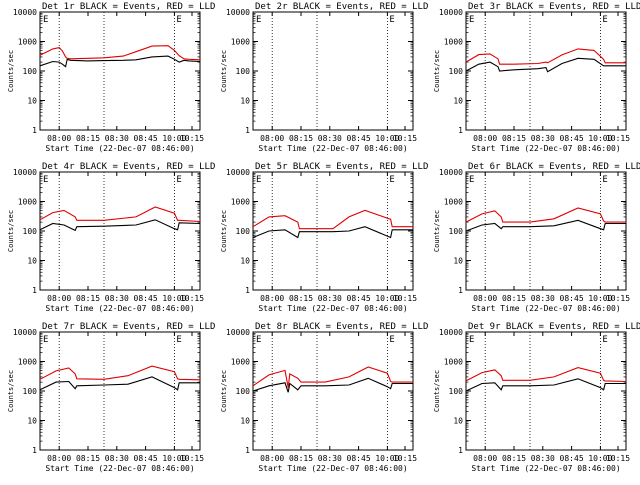  I want to click on panel-title: Det 2r BLACK = Events, RED = LLD, so click(341, 7).